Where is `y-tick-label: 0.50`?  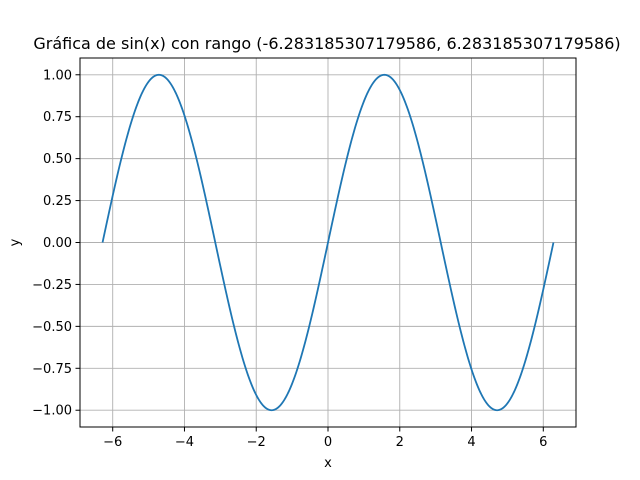
y-tick-label: 0.50 is located at coordinates (57, 159).